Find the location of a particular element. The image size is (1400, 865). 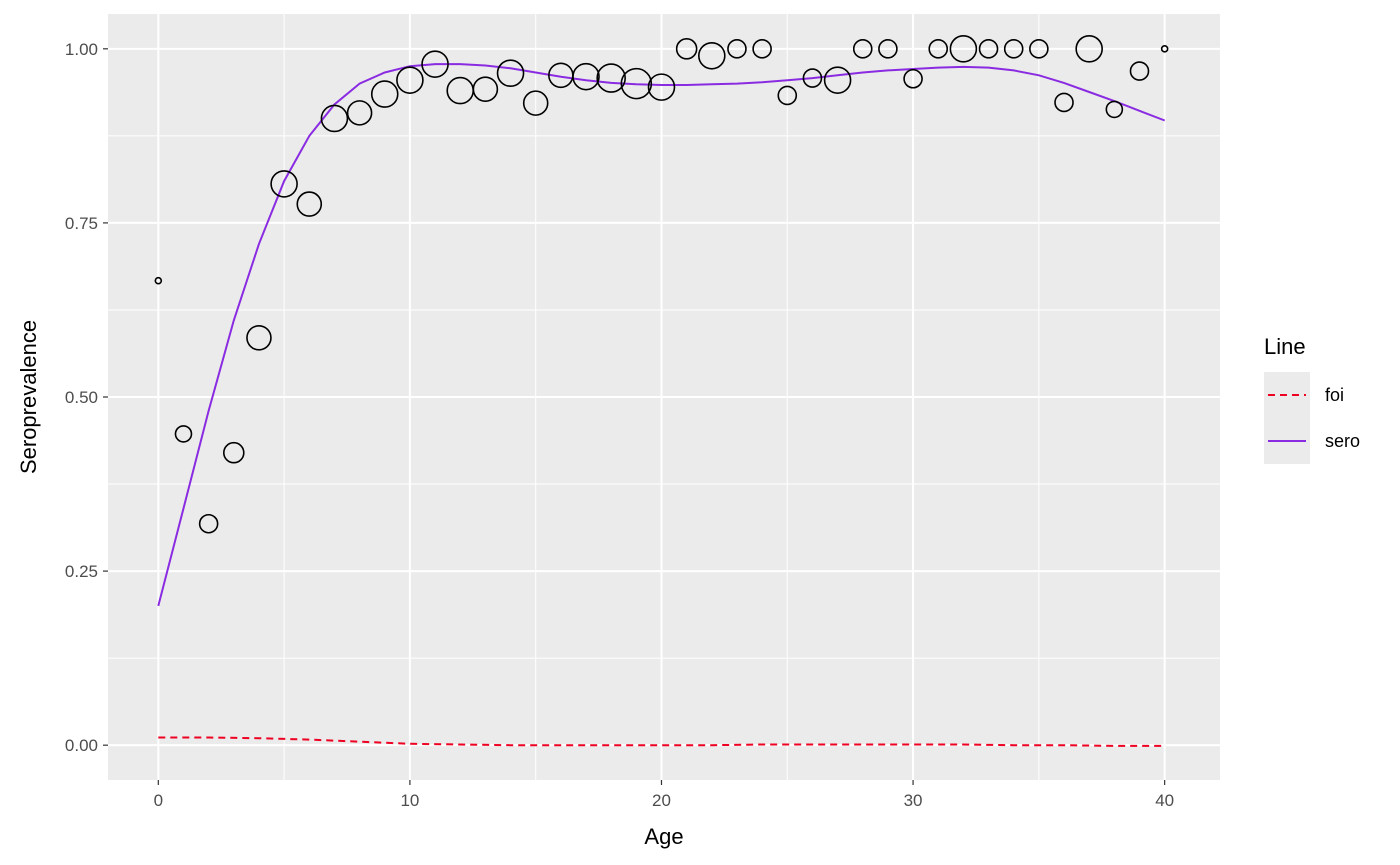

x-tick-label: 20 is located at coordinates (661, 800).